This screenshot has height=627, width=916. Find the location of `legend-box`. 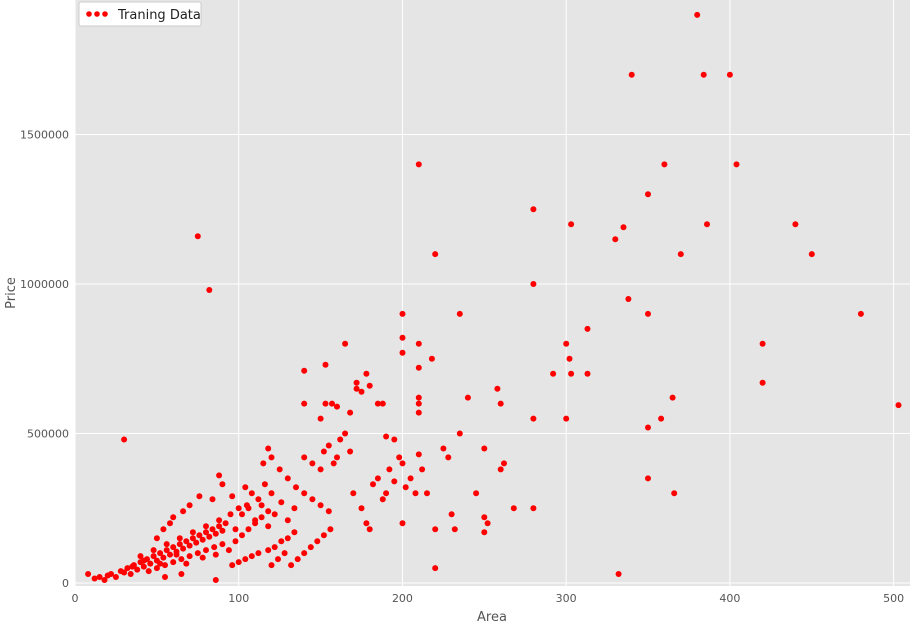

legend-box is located at coordinates (140, 14).